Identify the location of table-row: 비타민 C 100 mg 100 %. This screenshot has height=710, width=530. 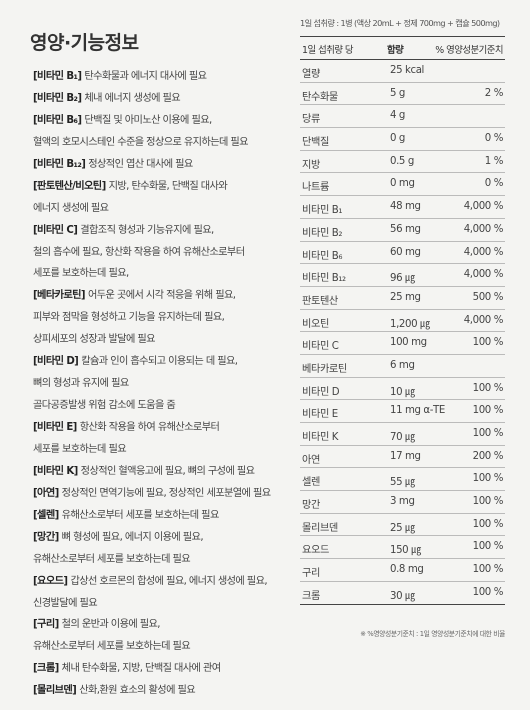
(402, 343).